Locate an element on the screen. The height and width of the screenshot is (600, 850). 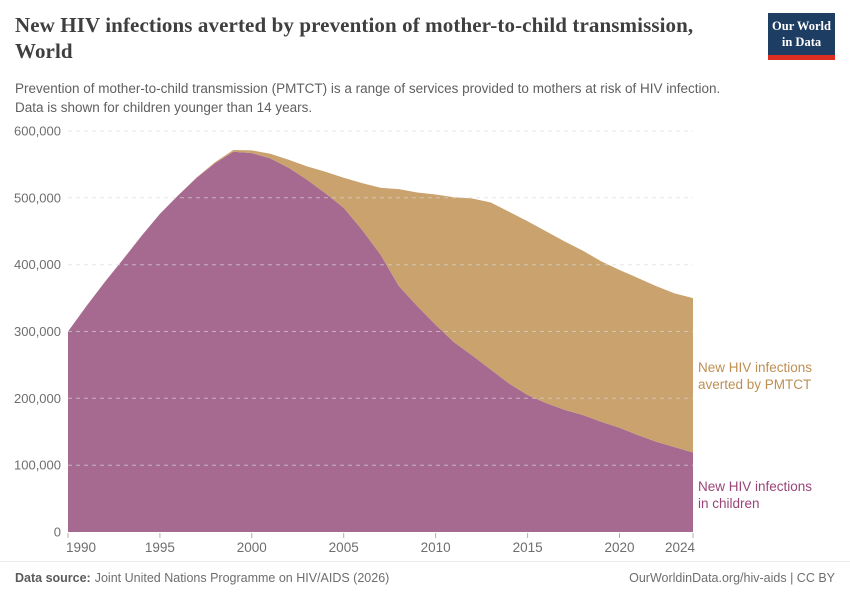
y-axis-label: 300,000 is located at coordinates (37, 331).